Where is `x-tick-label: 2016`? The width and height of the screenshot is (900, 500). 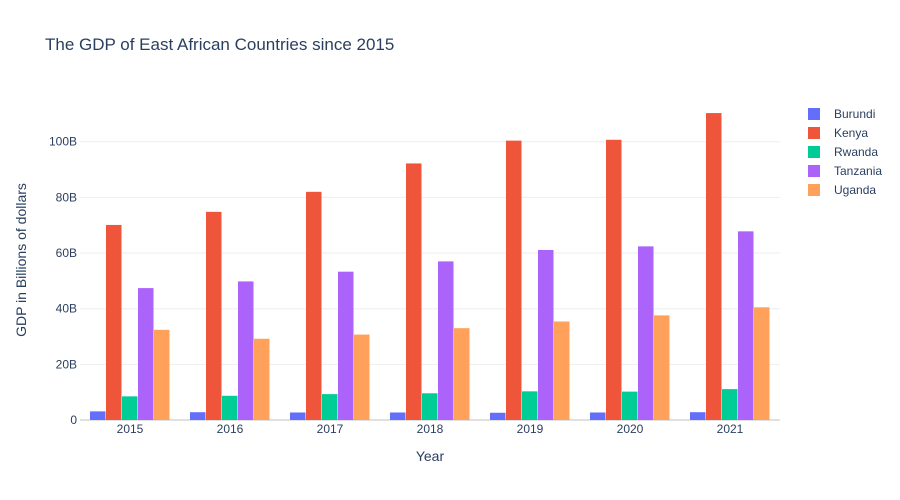 x-tick-label: 2016 is located at coordinates (230, 429).